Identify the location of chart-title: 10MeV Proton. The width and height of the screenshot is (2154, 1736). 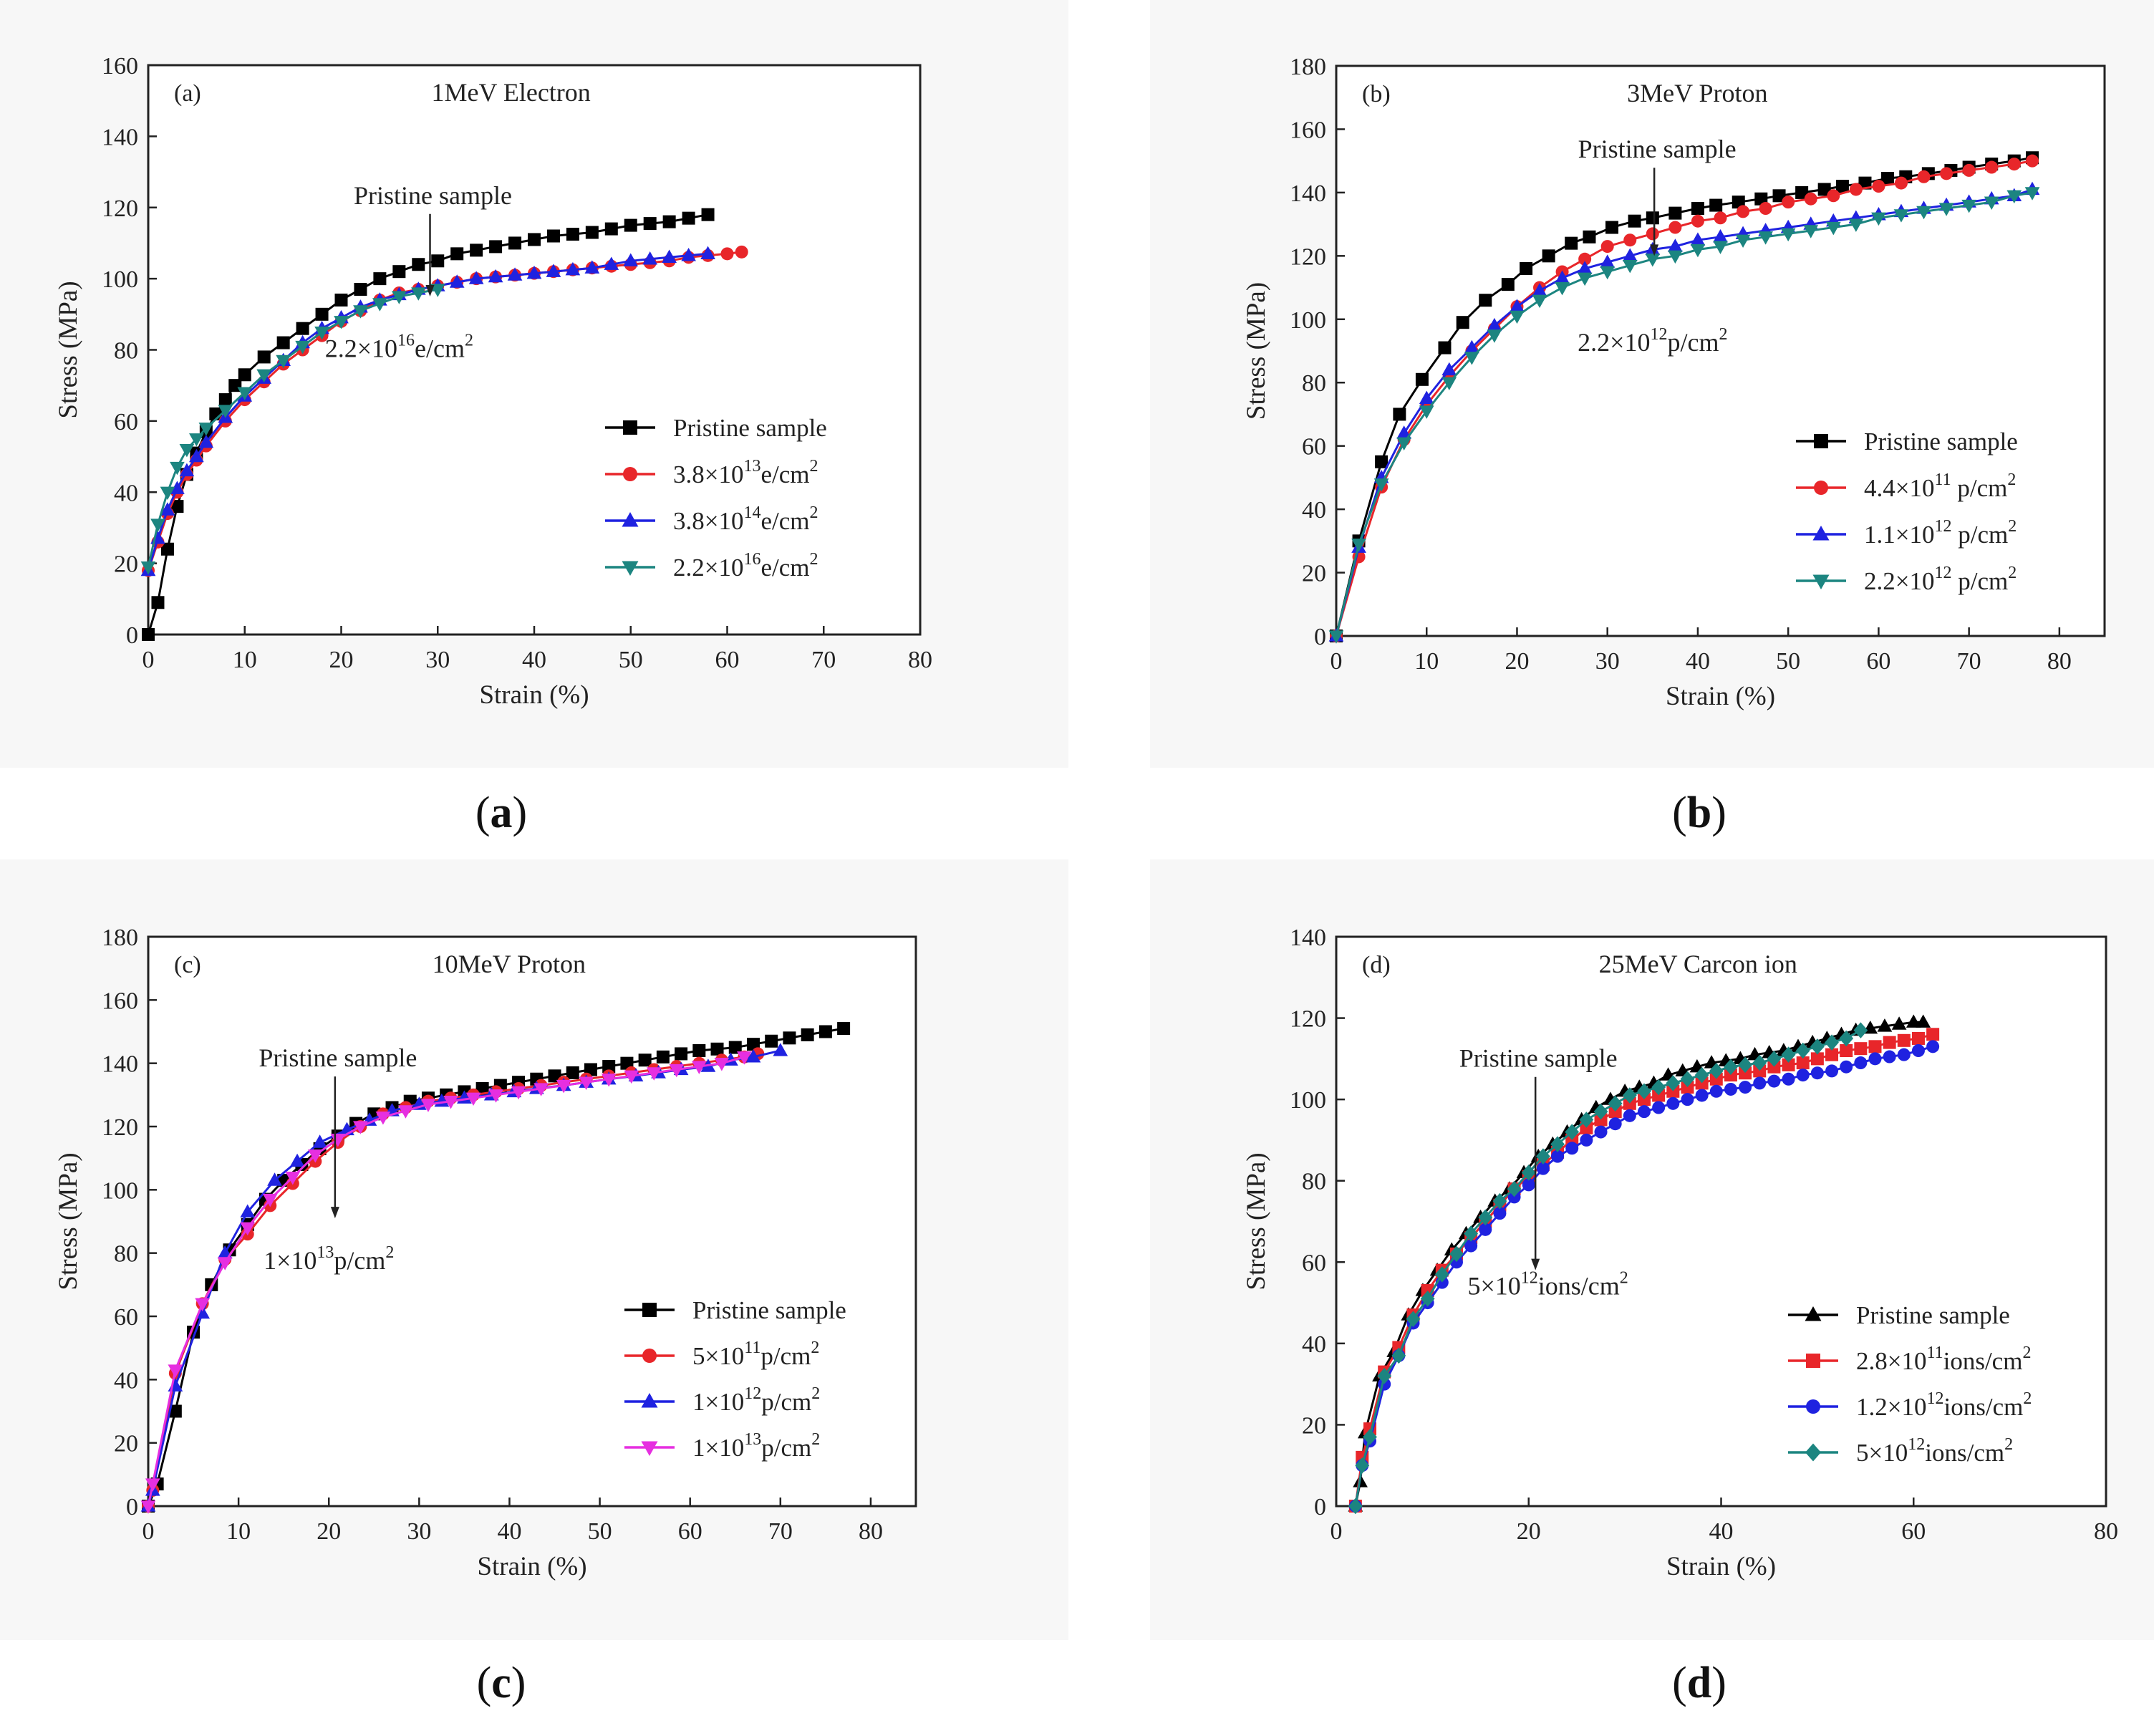
(509, 964).